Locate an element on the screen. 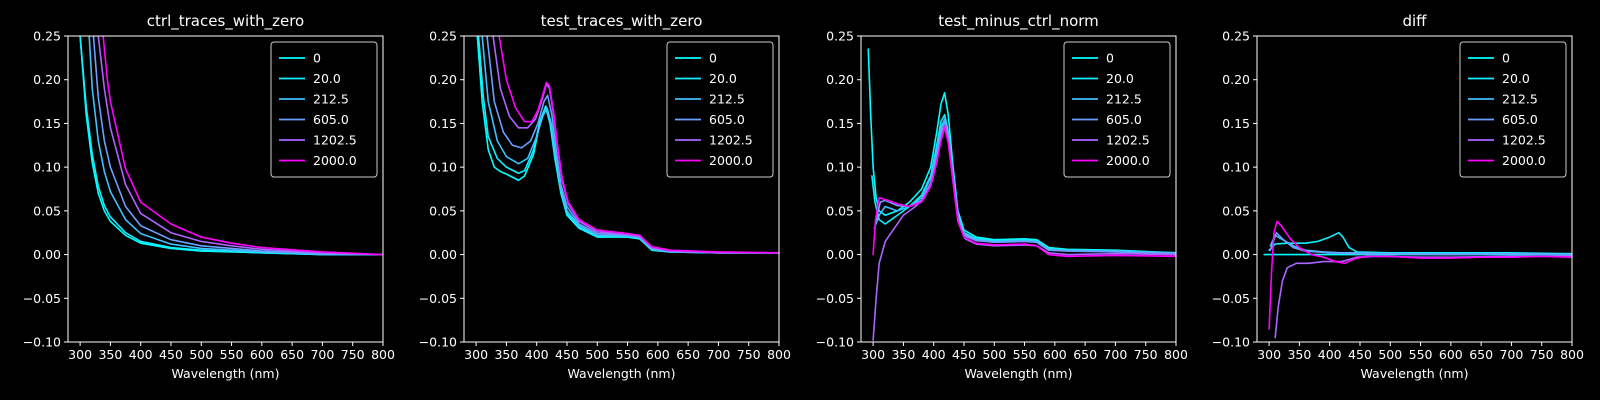 The width and height of the screenshot is (1600, 400). chart-title: ctrl_traces_with_zero is located at coordinates (225, 21).